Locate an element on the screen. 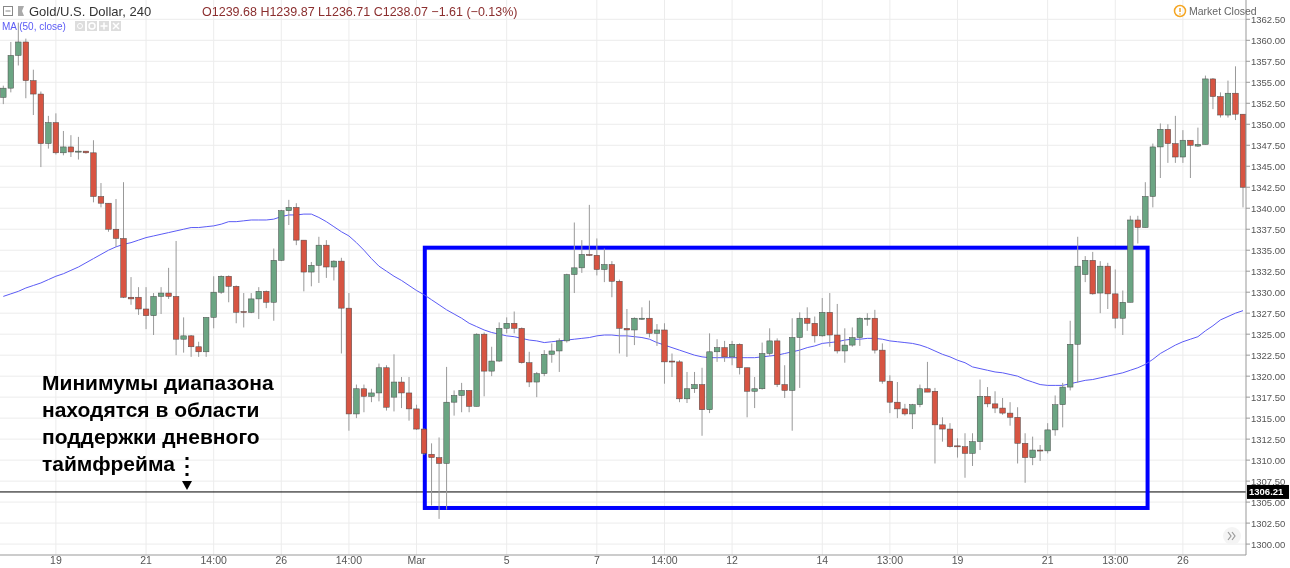 Image resolution: width=1290 pixels, height=568 pixels. y-tick-label: 1332.50 is located at coordinates (1268, 271).